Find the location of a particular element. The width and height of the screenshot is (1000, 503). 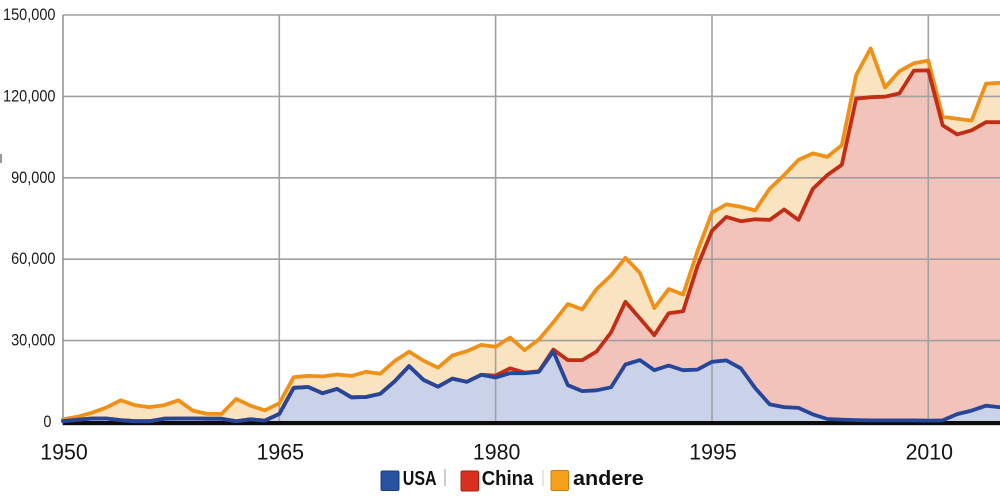

svg-text: 2010 is located at coordinates (929, 451).